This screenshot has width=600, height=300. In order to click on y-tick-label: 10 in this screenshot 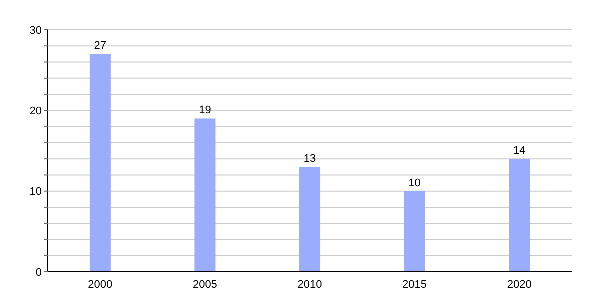, I will do `click(36, 192)`.